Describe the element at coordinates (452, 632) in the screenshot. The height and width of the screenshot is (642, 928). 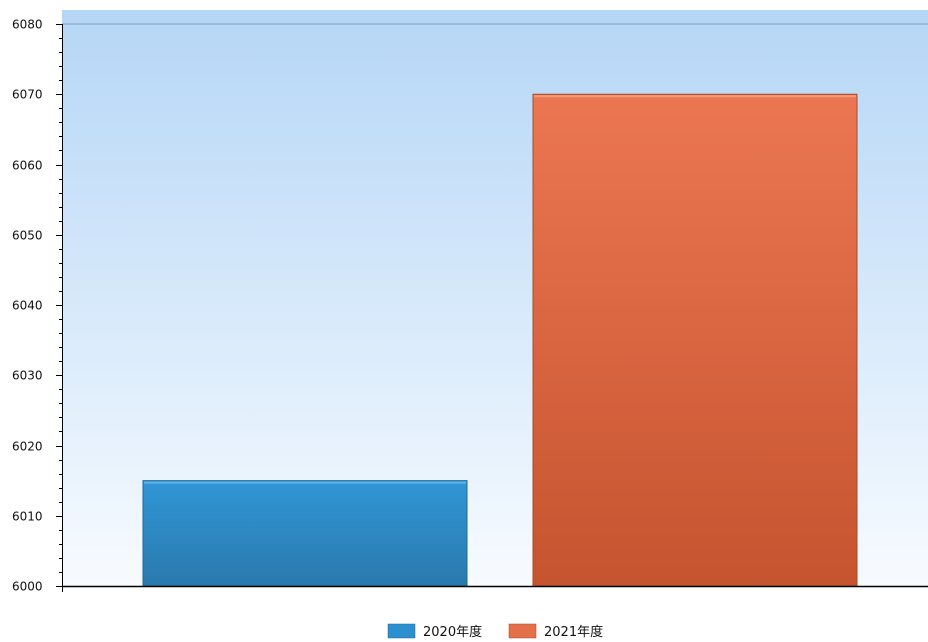
I see `legend-label-2020年度: 2020年度` at that location.